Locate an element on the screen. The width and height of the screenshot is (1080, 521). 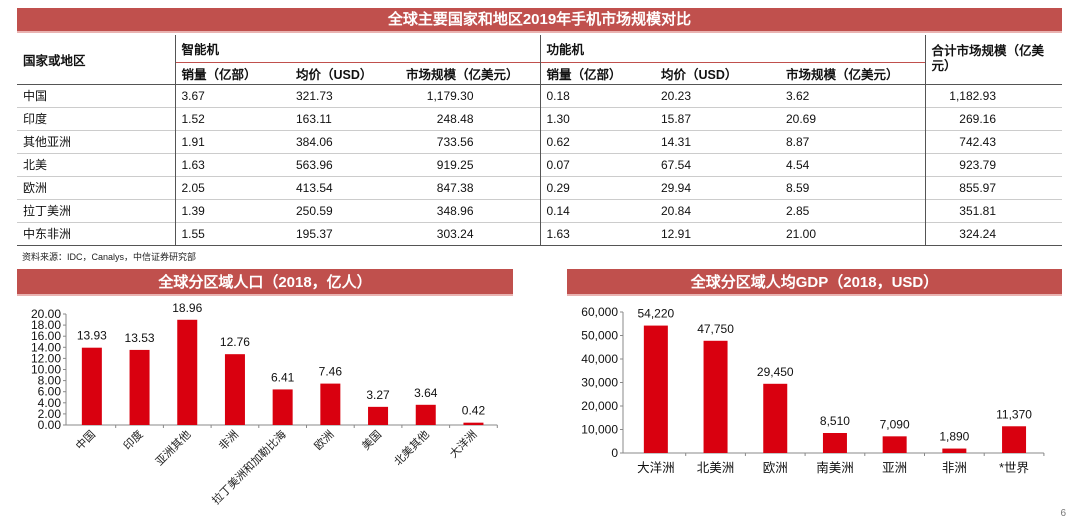
region-cell: 中国 is located at coordinates (35, 96).